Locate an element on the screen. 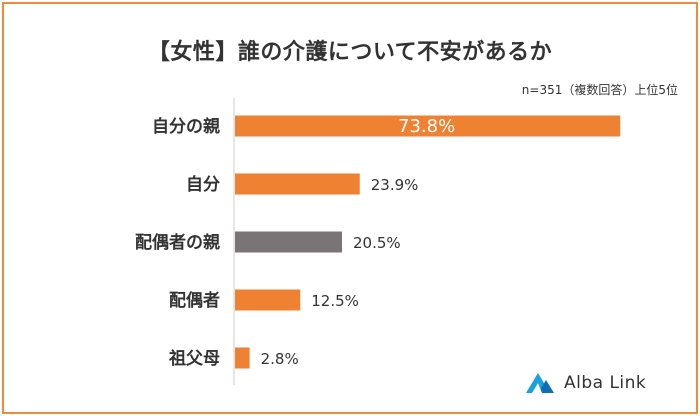 Image resolution: width=700 pixels, height=416 pixels. chart-title: 【女性】誰の介護について不安があるか is located at coordinates (350, 52).